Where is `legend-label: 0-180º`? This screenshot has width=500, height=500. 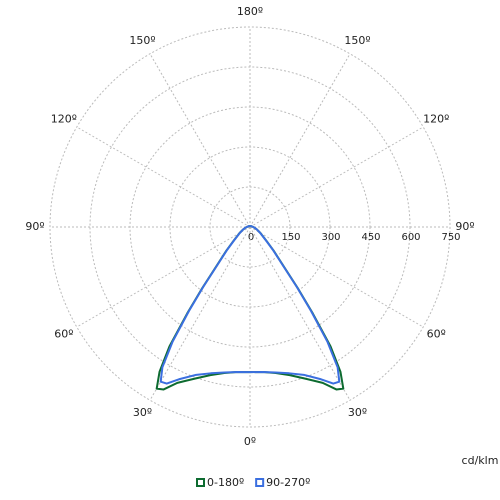
legend-label: 0-180º is located at coordinates (225, 482).